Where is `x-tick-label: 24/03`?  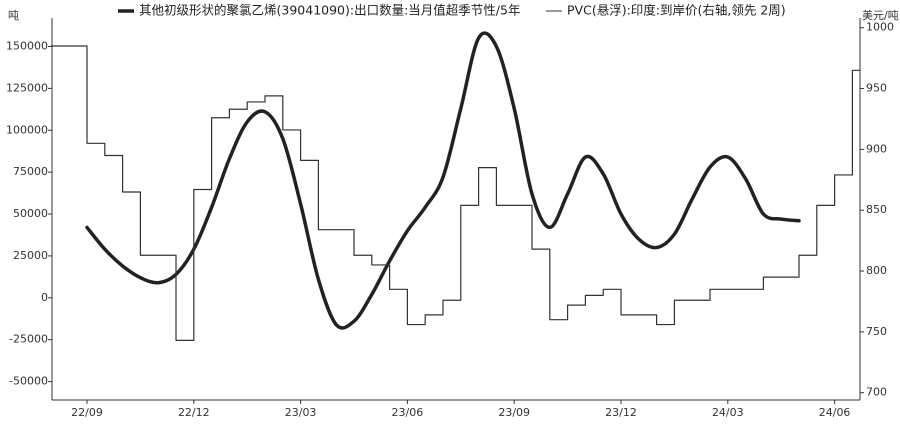
x-tick-label: 24/03 is located at coordinates (728, 412).